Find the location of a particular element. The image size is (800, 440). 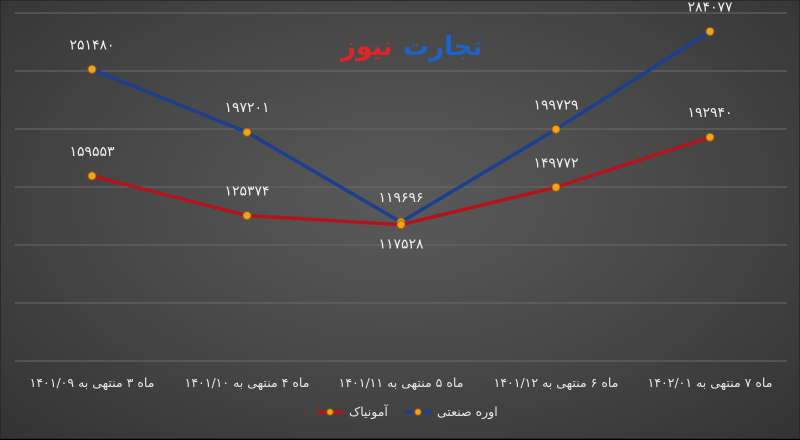

data-label: ۱۲۵۳۷۴ is located at coordinates (246, 192).